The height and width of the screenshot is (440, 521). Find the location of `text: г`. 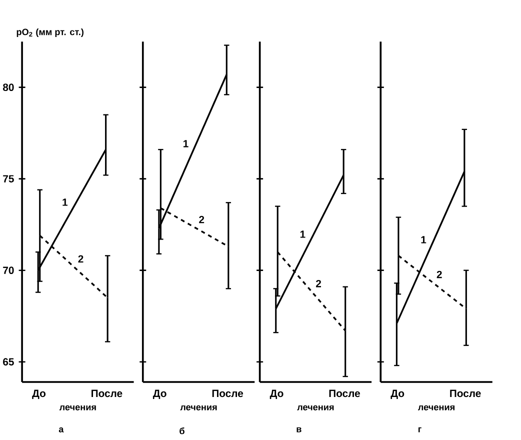

text: г is located at coordinates (420, 429).